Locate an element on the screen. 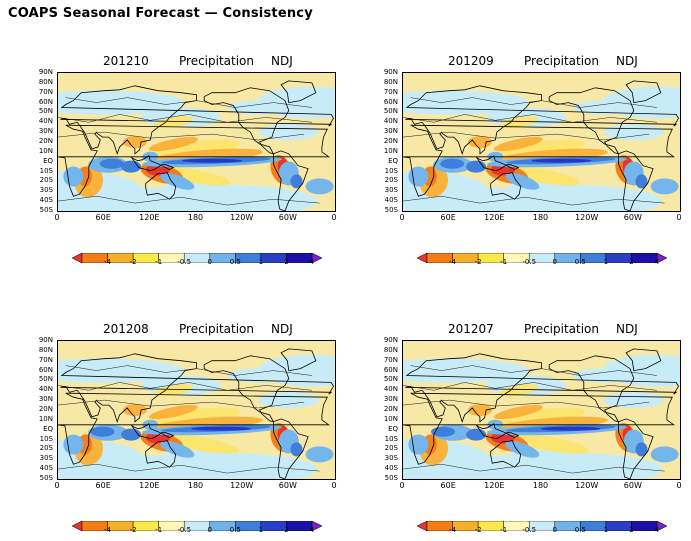 The height and width of the screenshot is (541, 691). lat-label: 30S is located at coordinates (391, 458).